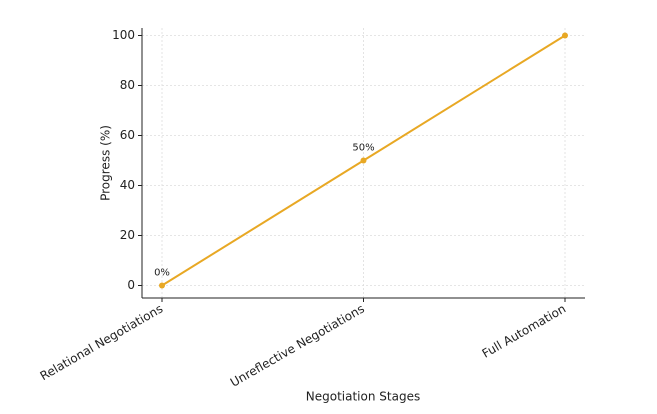 The image size is (657, 414). Describe the element at coordinates (127, 185) in the screenshot. I see `y-tick-label: 40` at that location.